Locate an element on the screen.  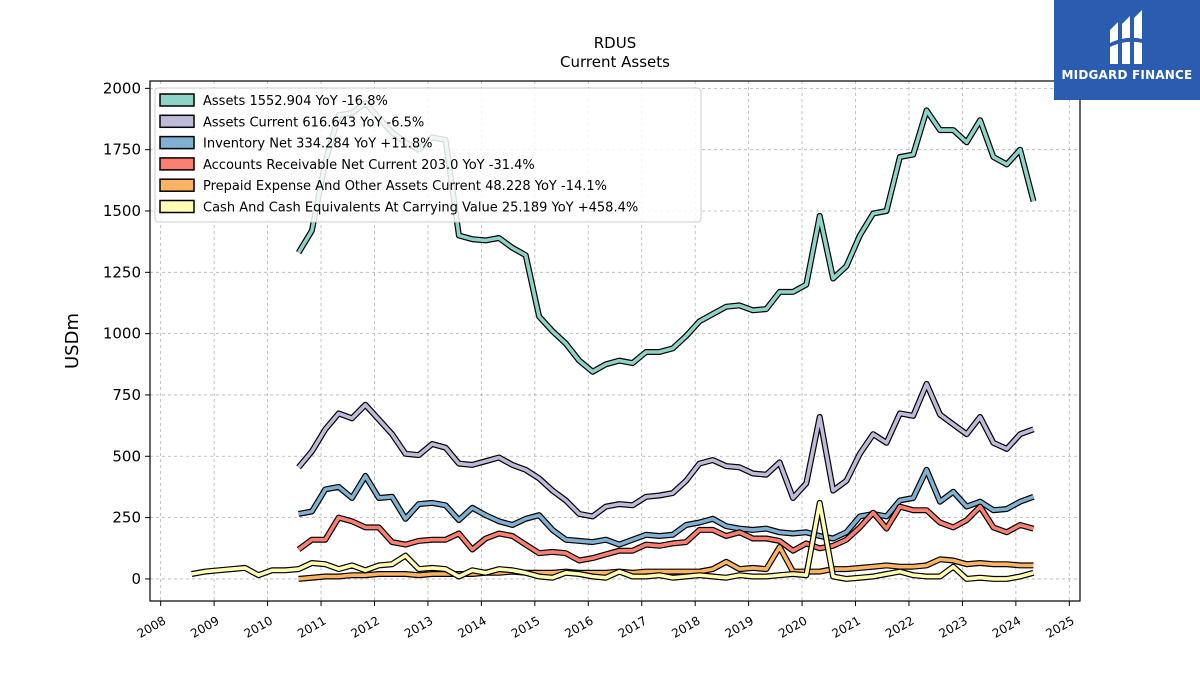
y-axis-label: USDm is located at coordinates (72, 341).